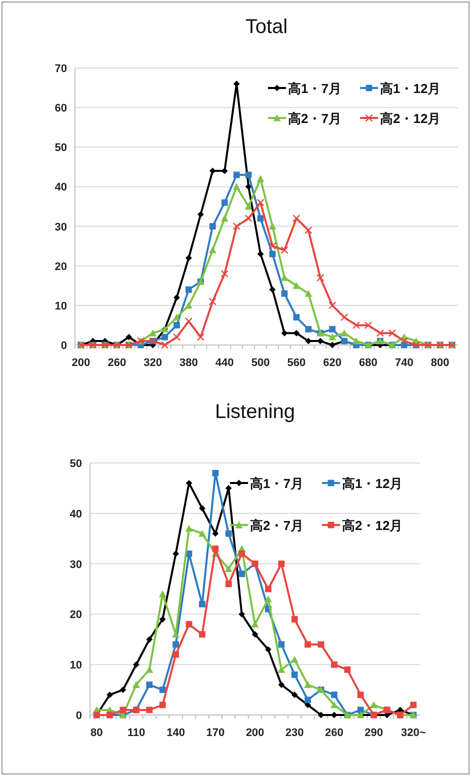 This screenshot has height=776, width=471. Describe the element at coordinates (136, 733) in the screenshot. I see `x-tick-label: 110` at that location.